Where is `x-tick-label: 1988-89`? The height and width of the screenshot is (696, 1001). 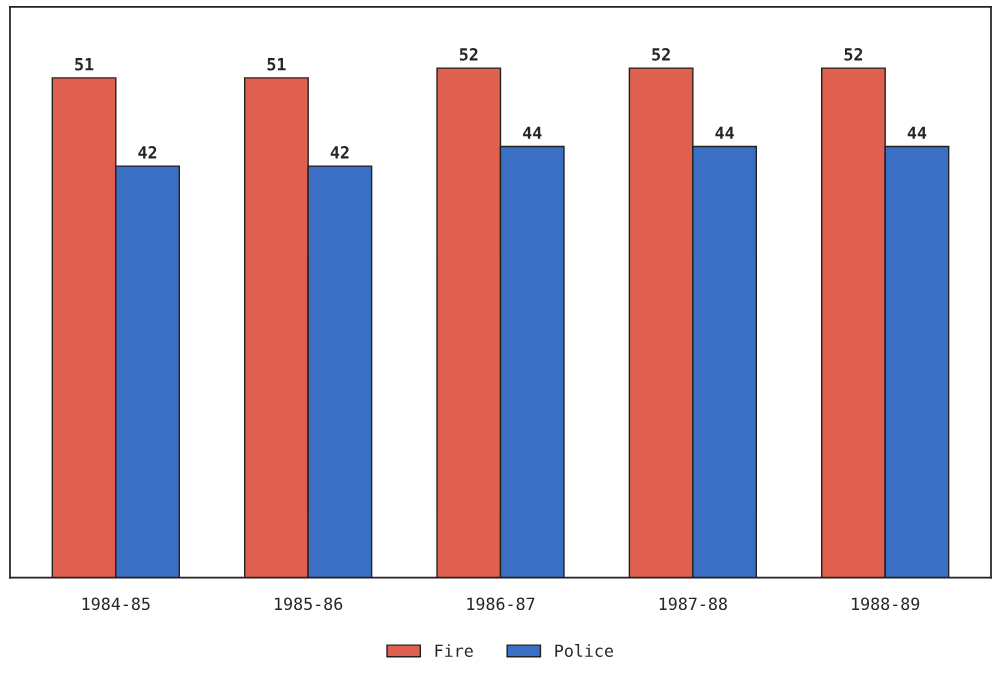 x-tick-label: 1988-89 is located at coordinates (886, 604).